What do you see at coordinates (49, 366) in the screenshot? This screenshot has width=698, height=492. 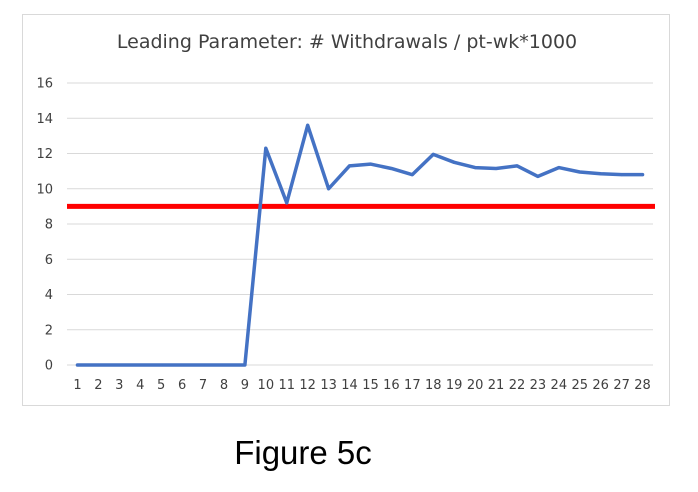 I see `y-tick-label: 0` at bounding box center [49, 366].